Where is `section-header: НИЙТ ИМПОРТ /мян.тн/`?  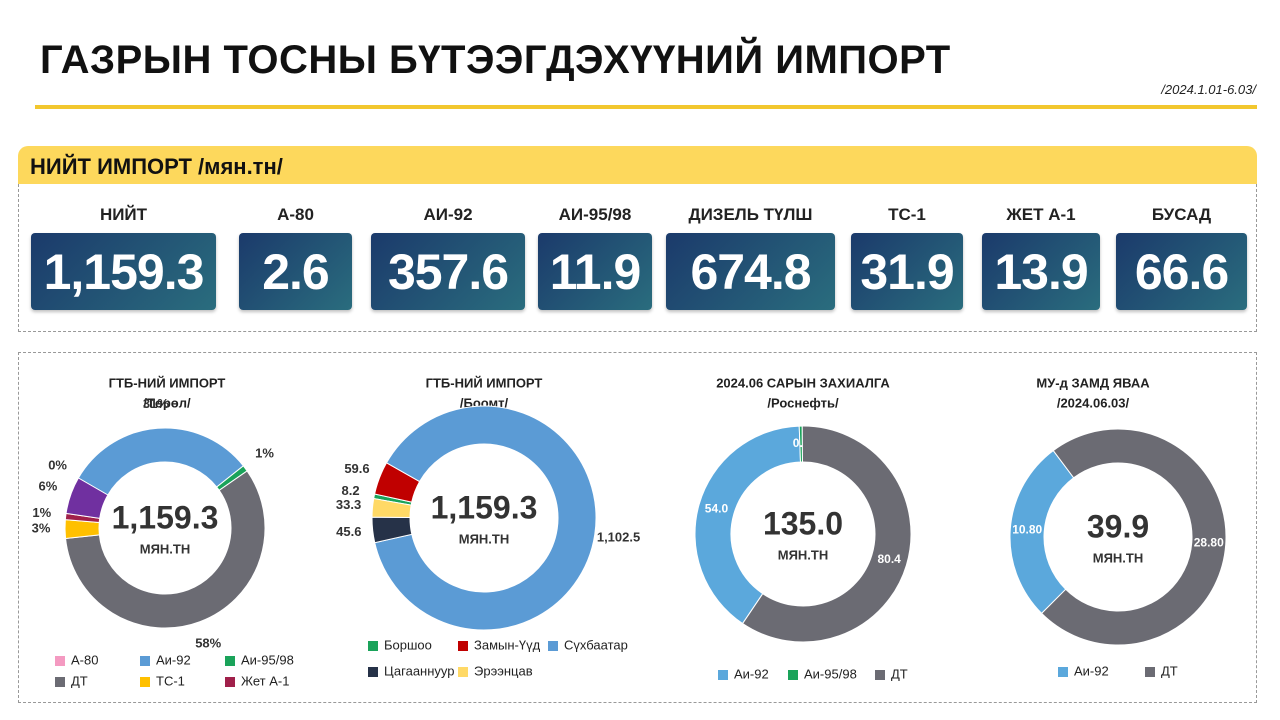
section-header: НИЙТ ИМПОРТ /мян.тн/ is located at coordinates (637, 165).